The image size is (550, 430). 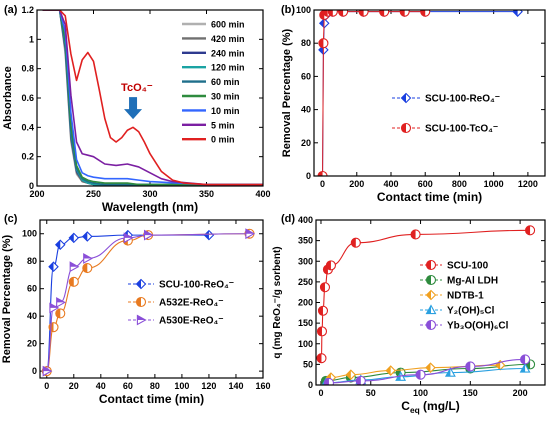 What do you see at coordinates (181, 386) in the screenshot?
I see `x-tick-label: 100` at bounding box center [181, 386].